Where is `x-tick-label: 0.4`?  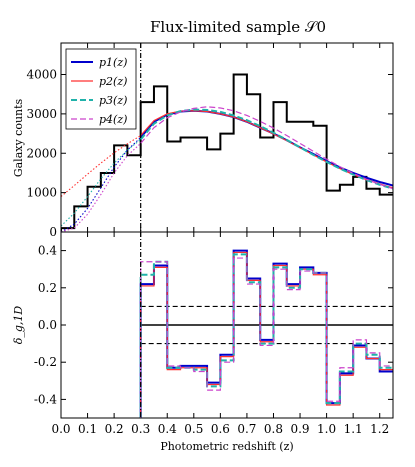
x-tick-label: 0.4 is located at coordinates (167, 429).